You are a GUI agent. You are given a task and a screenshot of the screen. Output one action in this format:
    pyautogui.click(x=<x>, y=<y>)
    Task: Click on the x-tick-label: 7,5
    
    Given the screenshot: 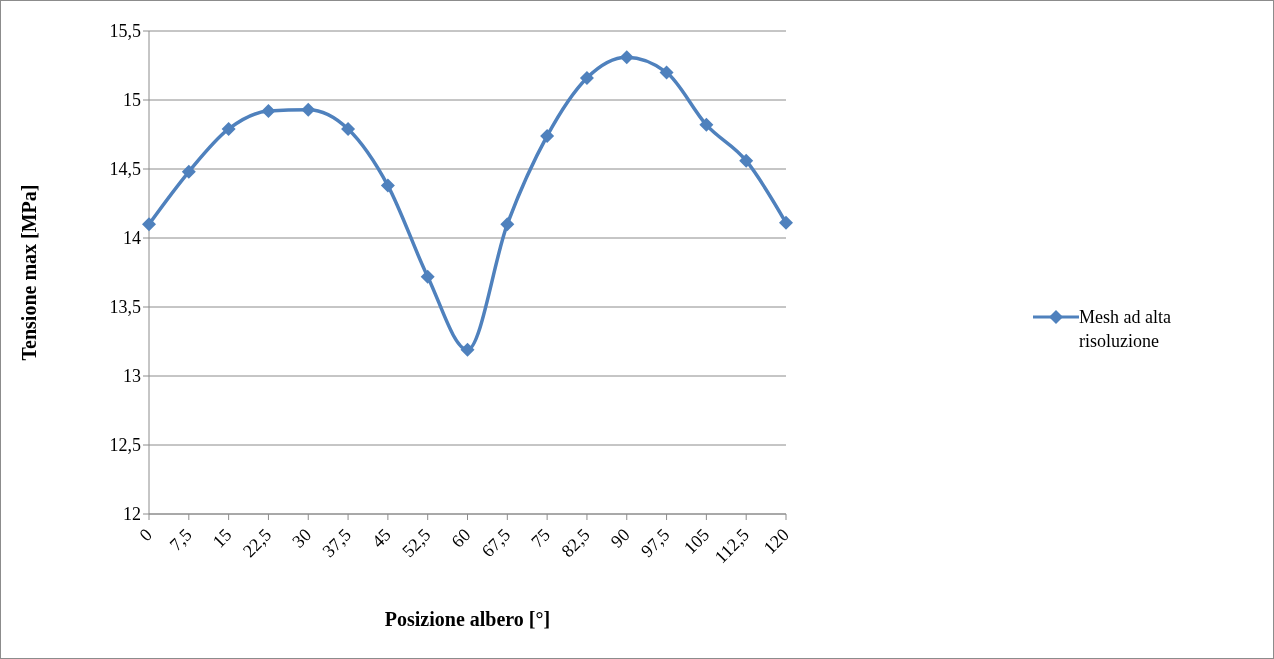 What is the action you would take?
    pyautogui.click(x=180, y=539)
    